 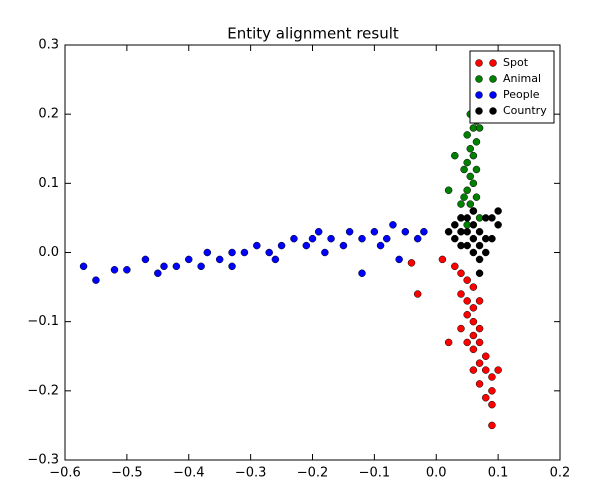 What do you see at coordinates (251, 473) in the screenshot?
I see `x-tick-label: −0.3` at bounding box center [251, 473].